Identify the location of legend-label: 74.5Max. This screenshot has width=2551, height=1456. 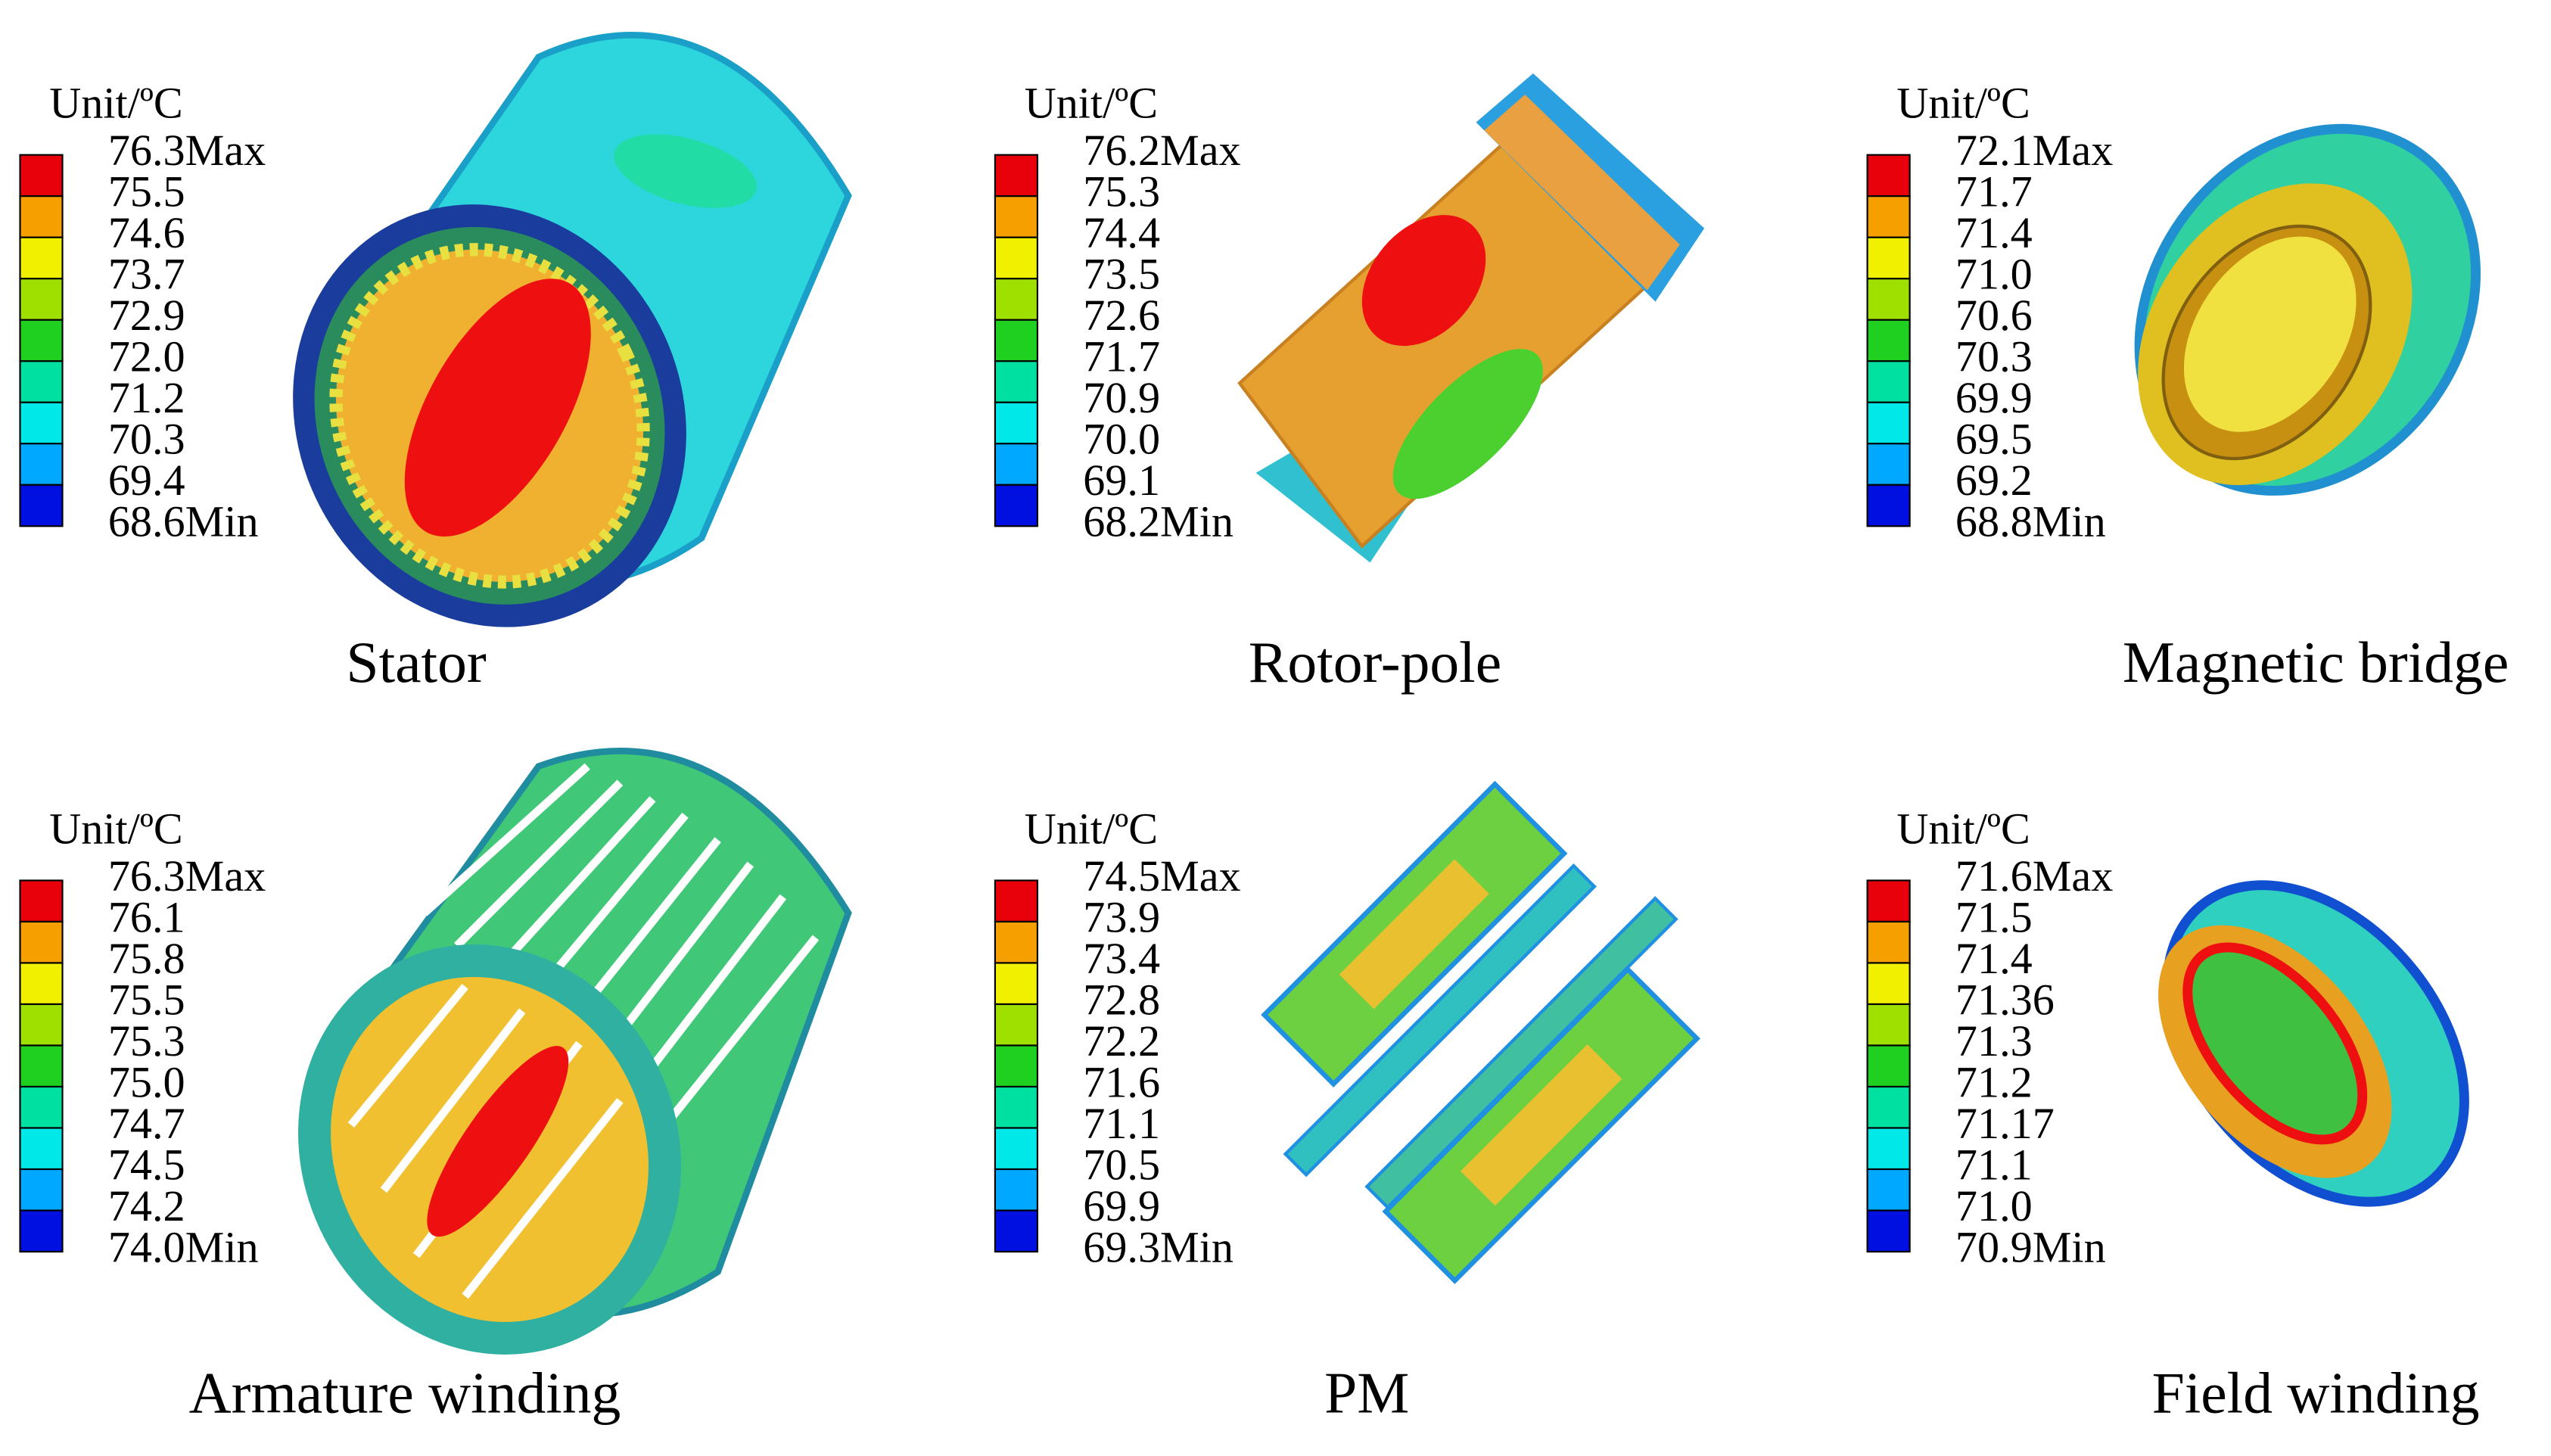
(1162, 876).